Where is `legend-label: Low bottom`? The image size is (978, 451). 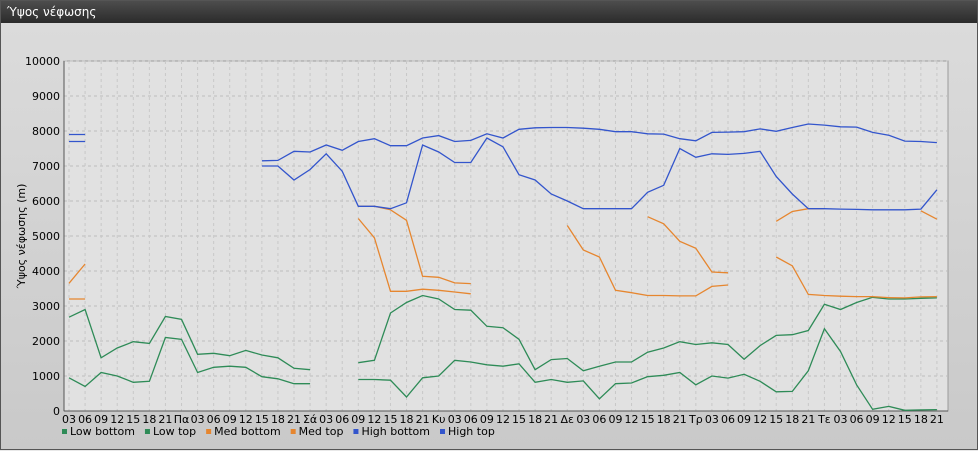 legend-label: Low bottom is located at coordinates (102, 431).